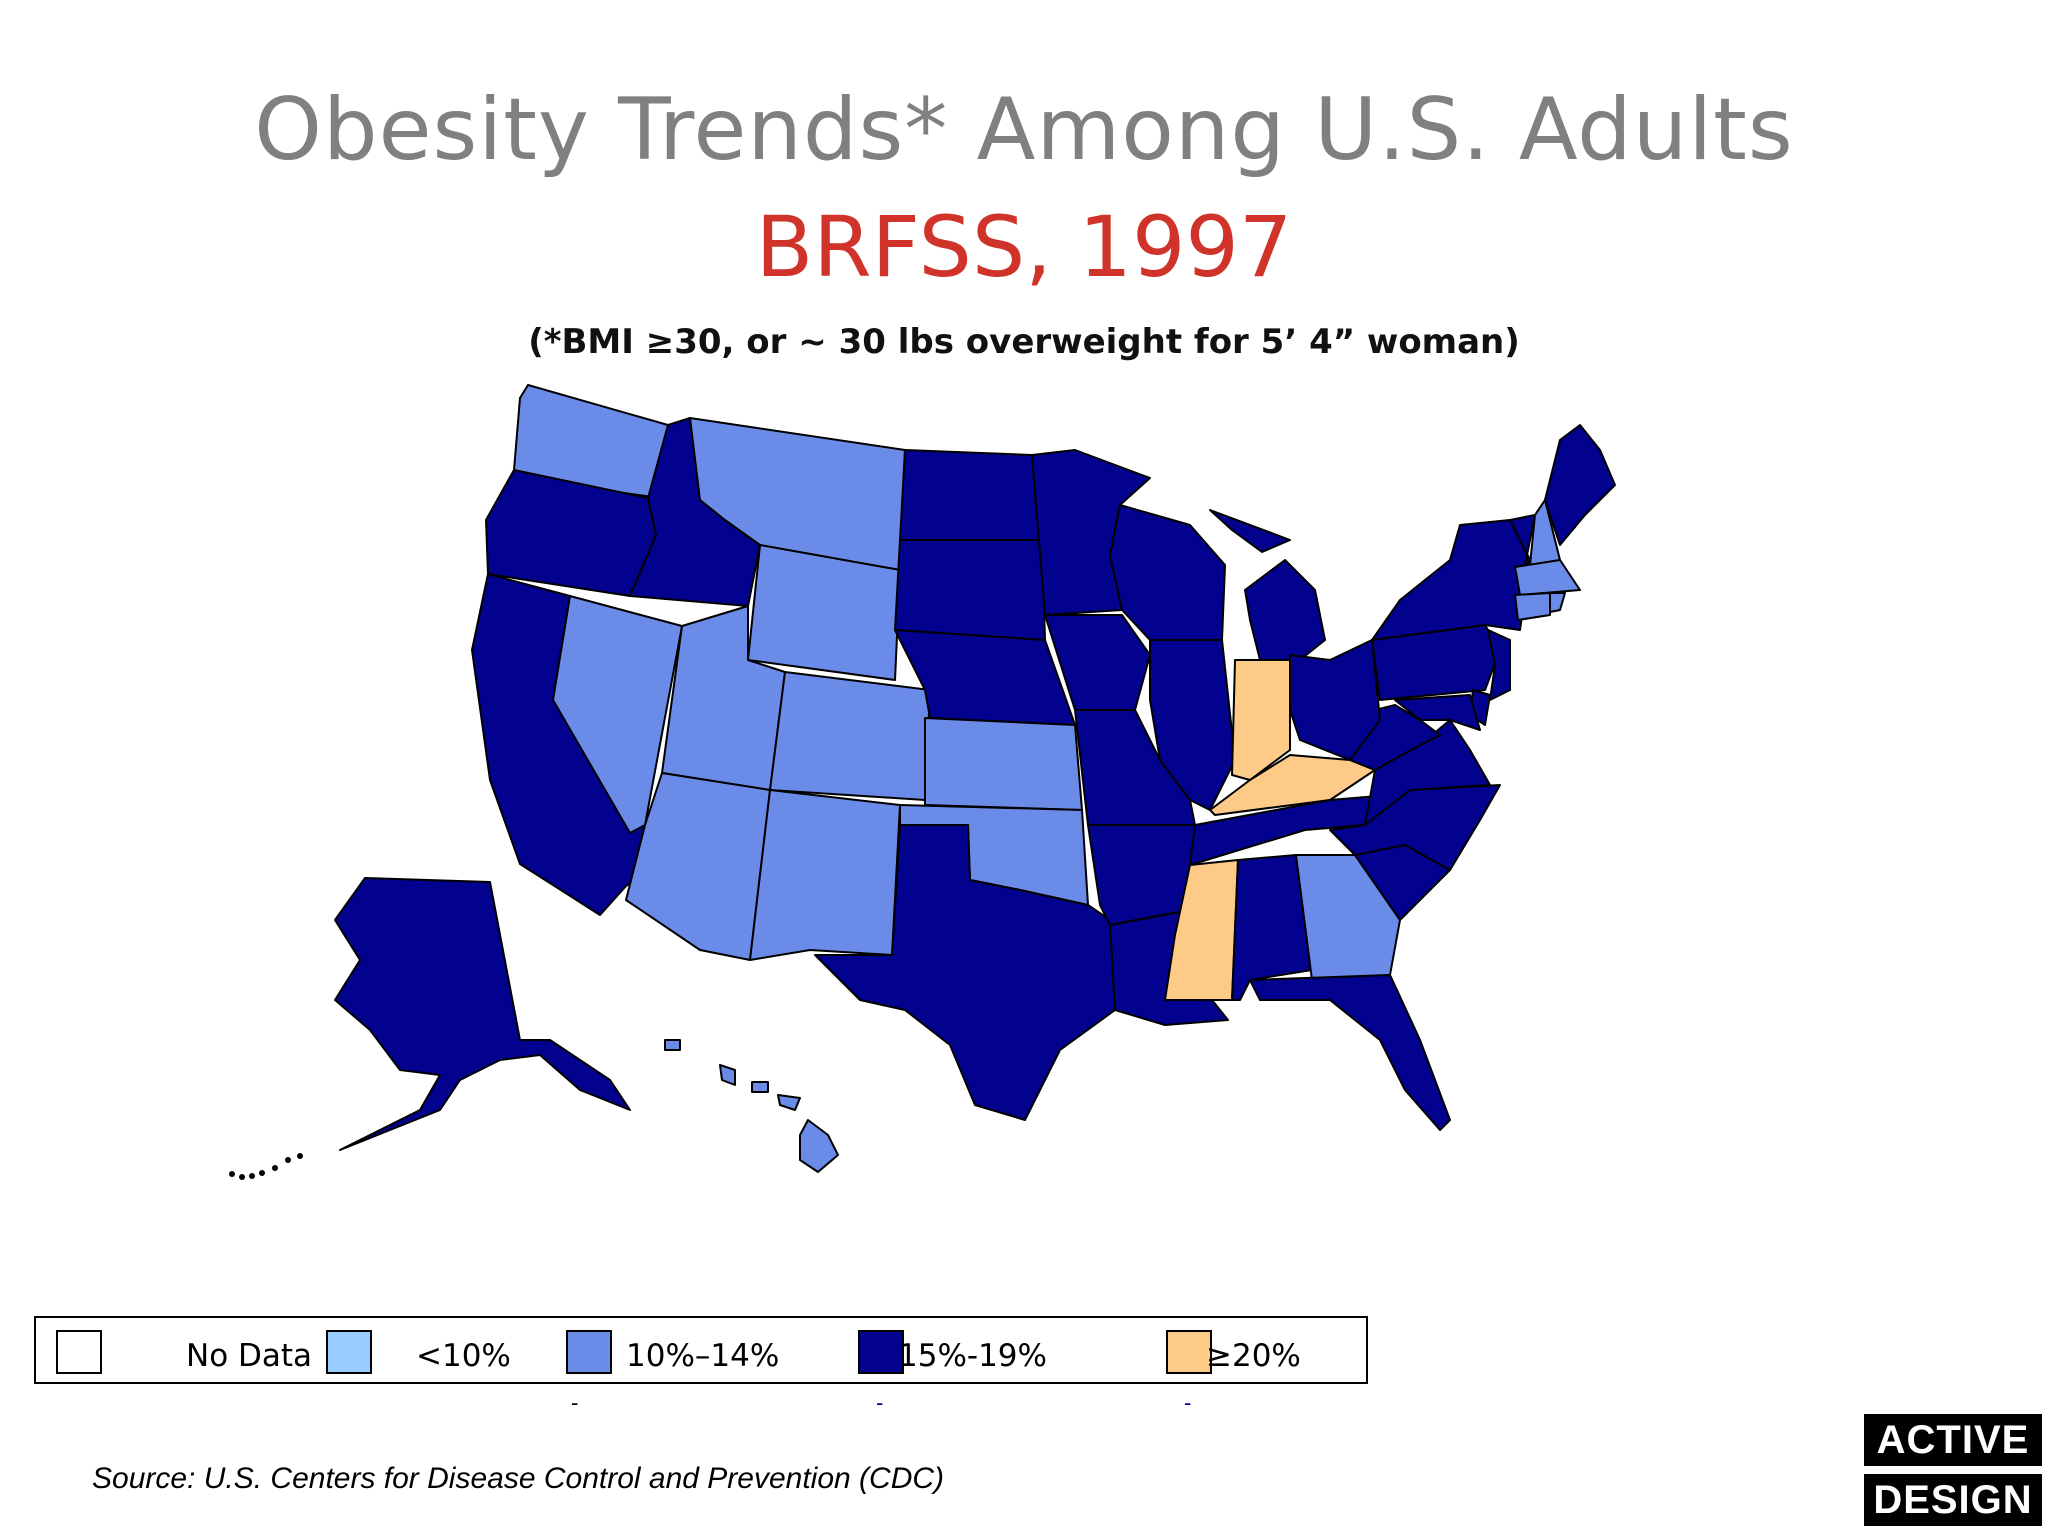 This screenshot has height=1536, width=2048. Describe the element at coordinates (1189, 1352) in the screenshot. I see `legend-swatch-20plus` at that location.